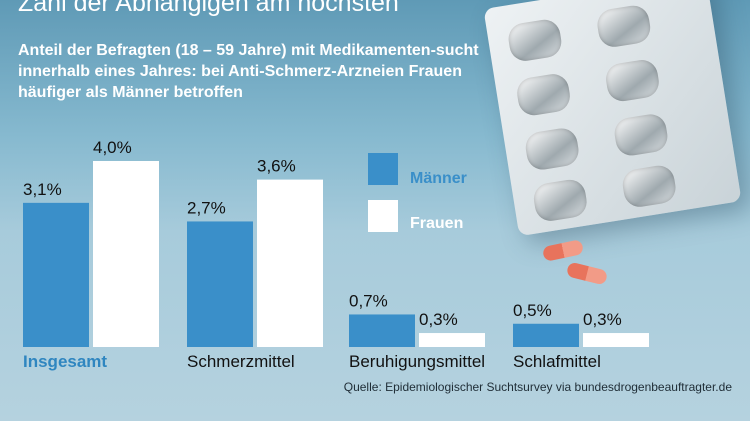 This screenshot has height=421, width=750. What do you see at coordinates (368, 300) in the screenshot?
I see `data-label: 0,7%` at bounding box center [368, 300].